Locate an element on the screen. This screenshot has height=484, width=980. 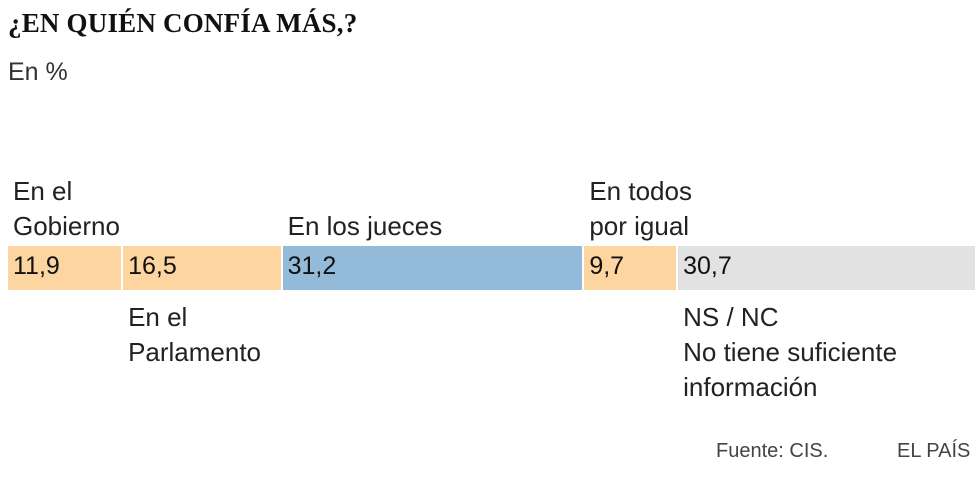
category-label-2: En el Parlamento is located at coordinates (195, 334).